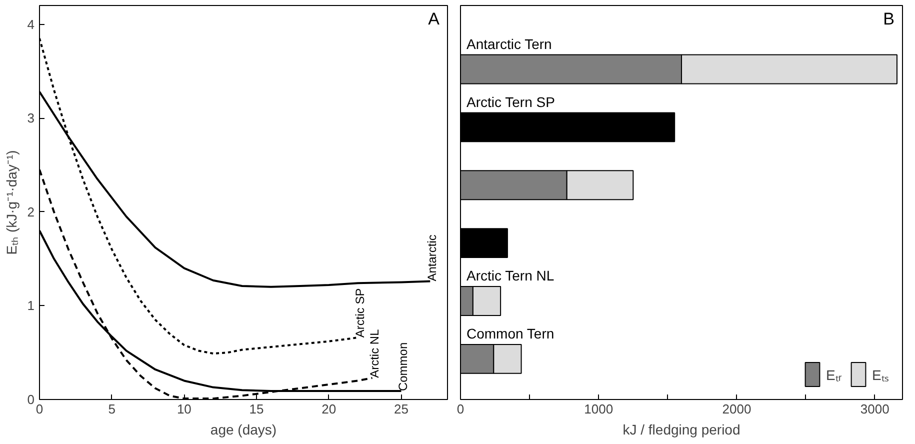 The height and width of the screenshot is (444, 915). Describe the element at coordinates (112, 409) in the screenshot. I see `x-tick-label: 5` at that location.